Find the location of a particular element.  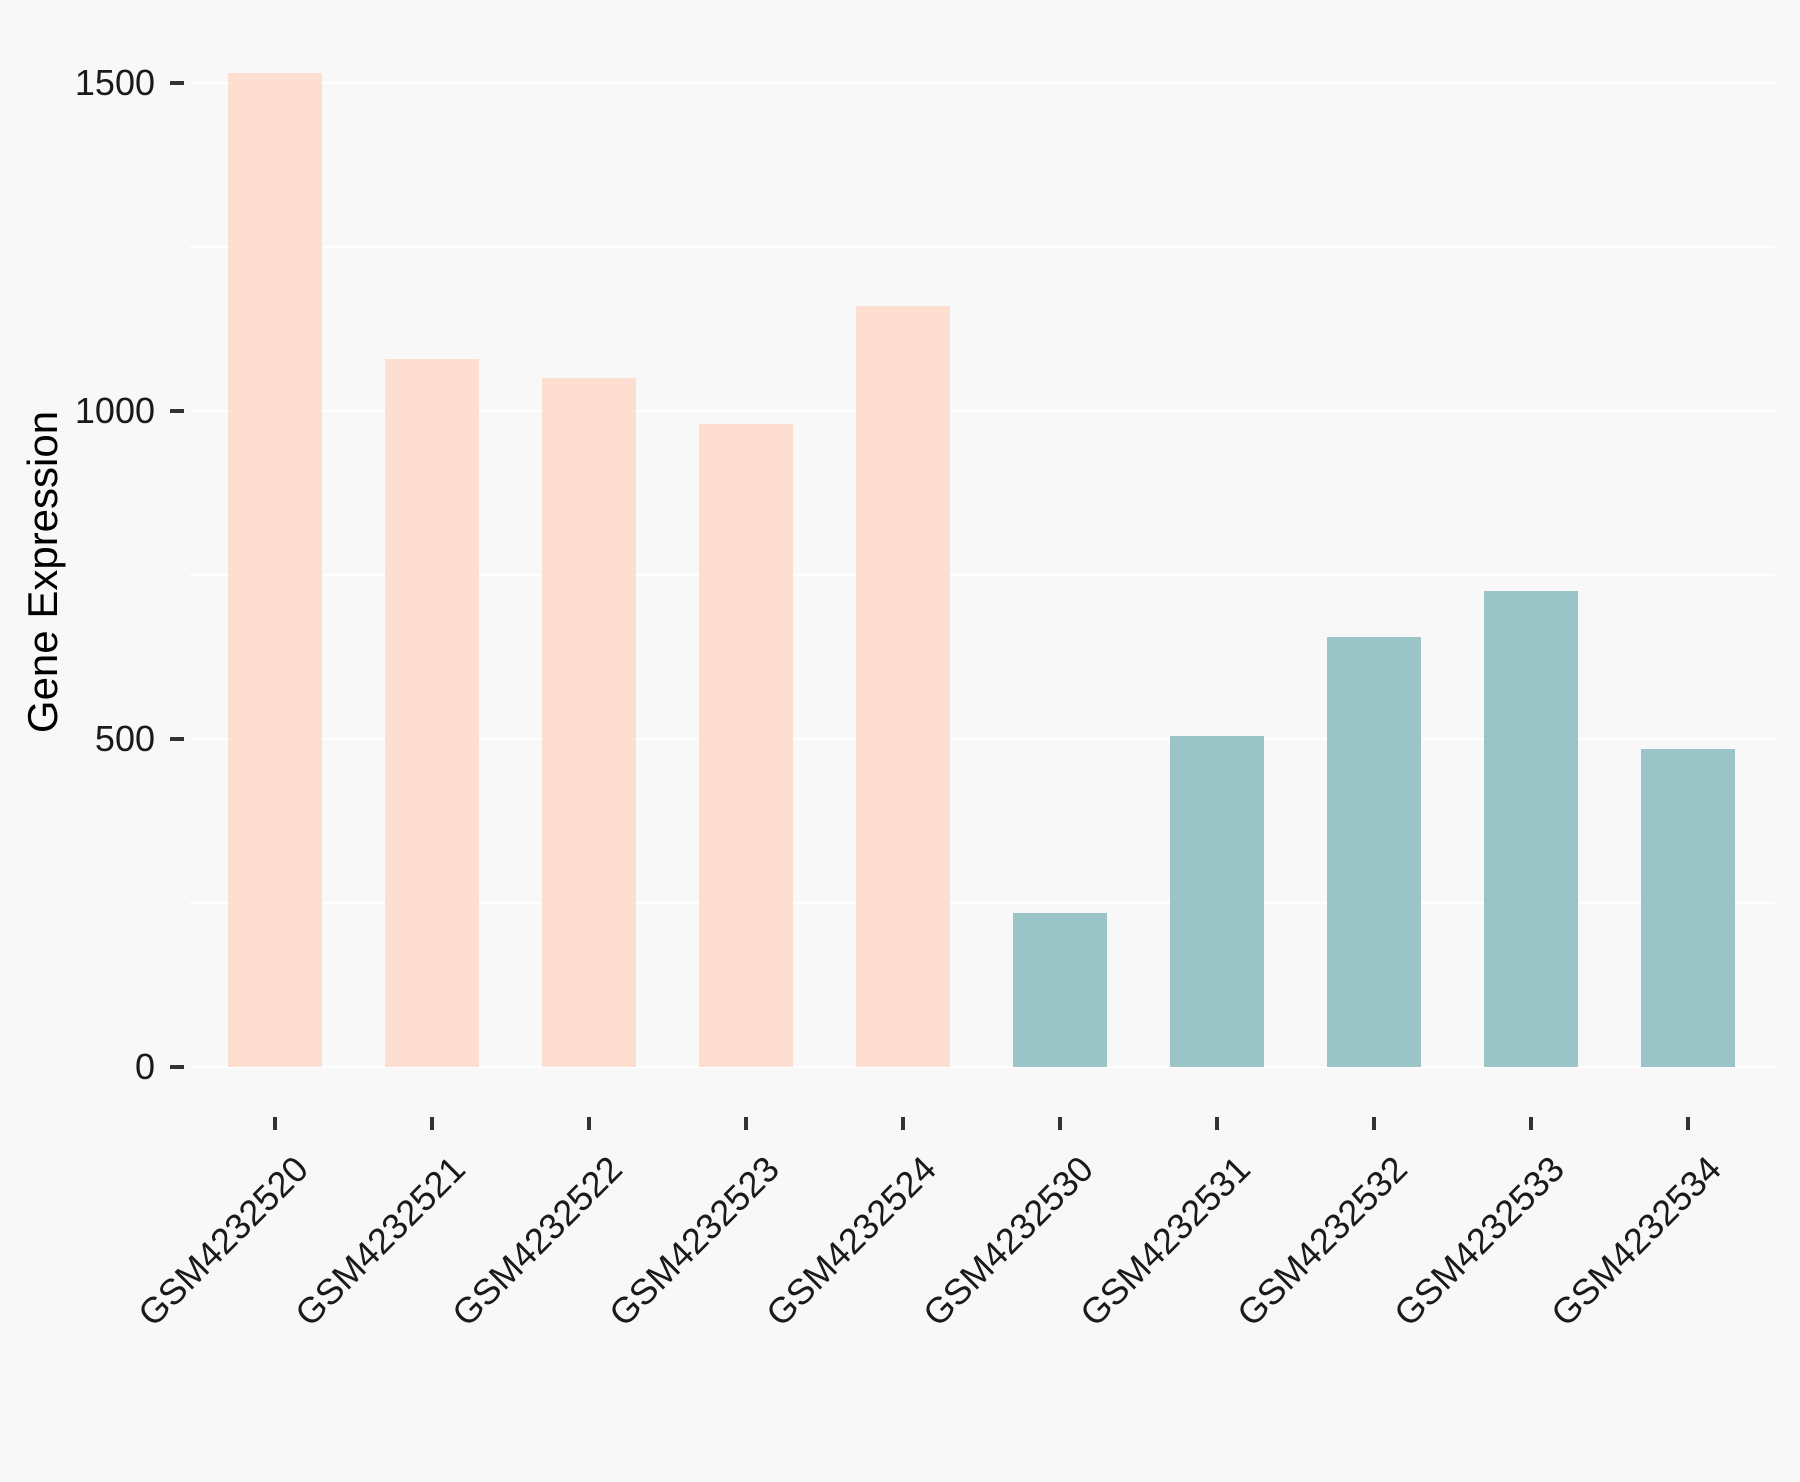

bar-GSM4232534 is located at coordinates (1688, 907).